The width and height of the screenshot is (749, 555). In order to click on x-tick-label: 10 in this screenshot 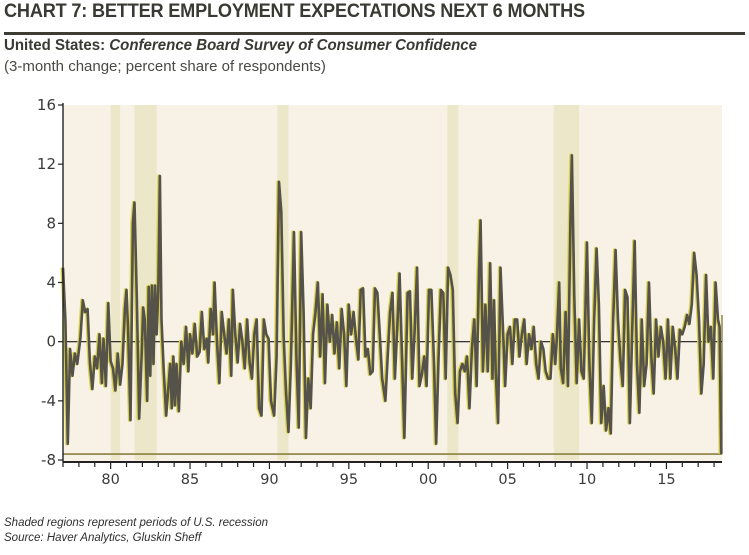, I will do `click(587, 480)`.